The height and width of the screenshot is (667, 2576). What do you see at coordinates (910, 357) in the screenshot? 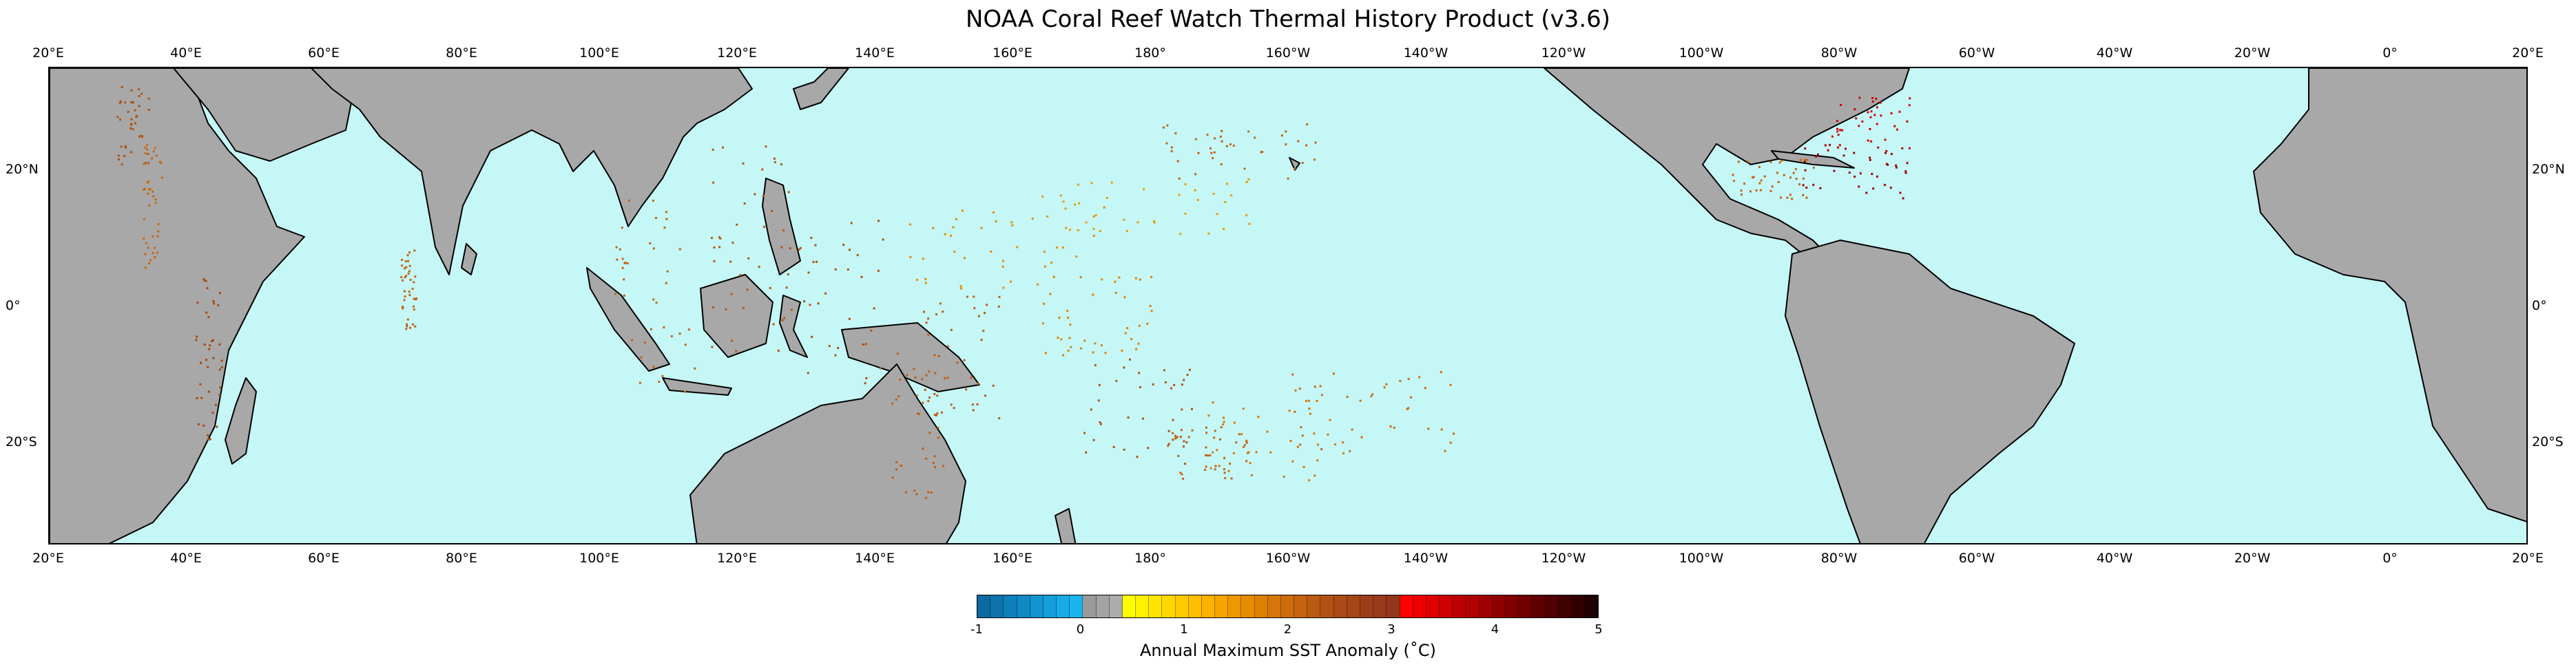
I see `new-guinea` at bounding box center [910, 357].